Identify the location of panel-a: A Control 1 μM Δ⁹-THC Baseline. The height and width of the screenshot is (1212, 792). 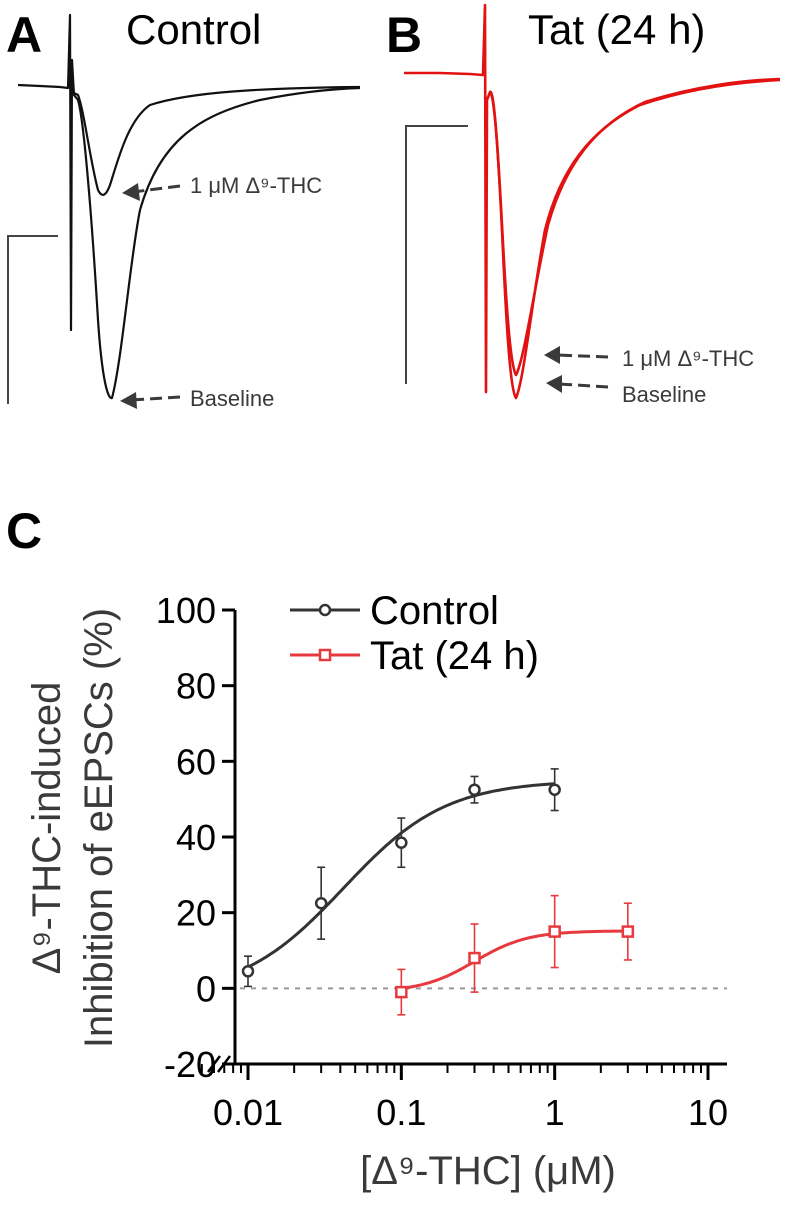
(183, 208).